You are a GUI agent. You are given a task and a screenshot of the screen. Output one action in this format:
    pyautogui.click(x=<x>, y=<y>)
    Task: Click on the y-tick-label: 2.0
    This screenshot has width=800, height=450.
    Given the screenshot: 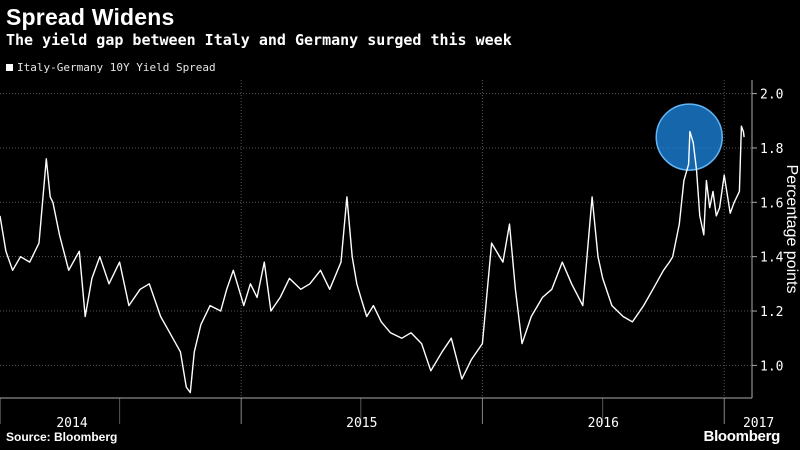 What is the action you would take?
    pyautogui.click(x=771, y=95)
    